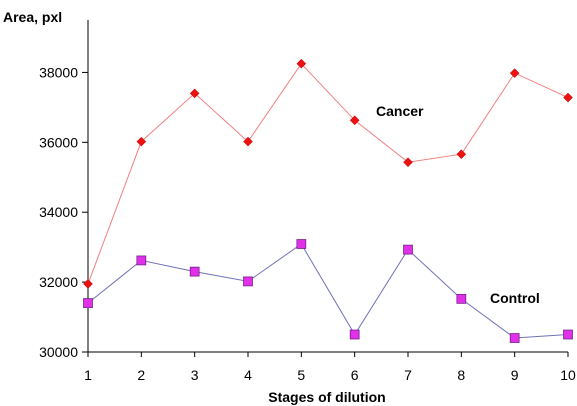 This screenshot has height=406, width=577. Describe the element at coordinates (515, 298) in the screenshot. I see `series-label-control: Control` at that location.